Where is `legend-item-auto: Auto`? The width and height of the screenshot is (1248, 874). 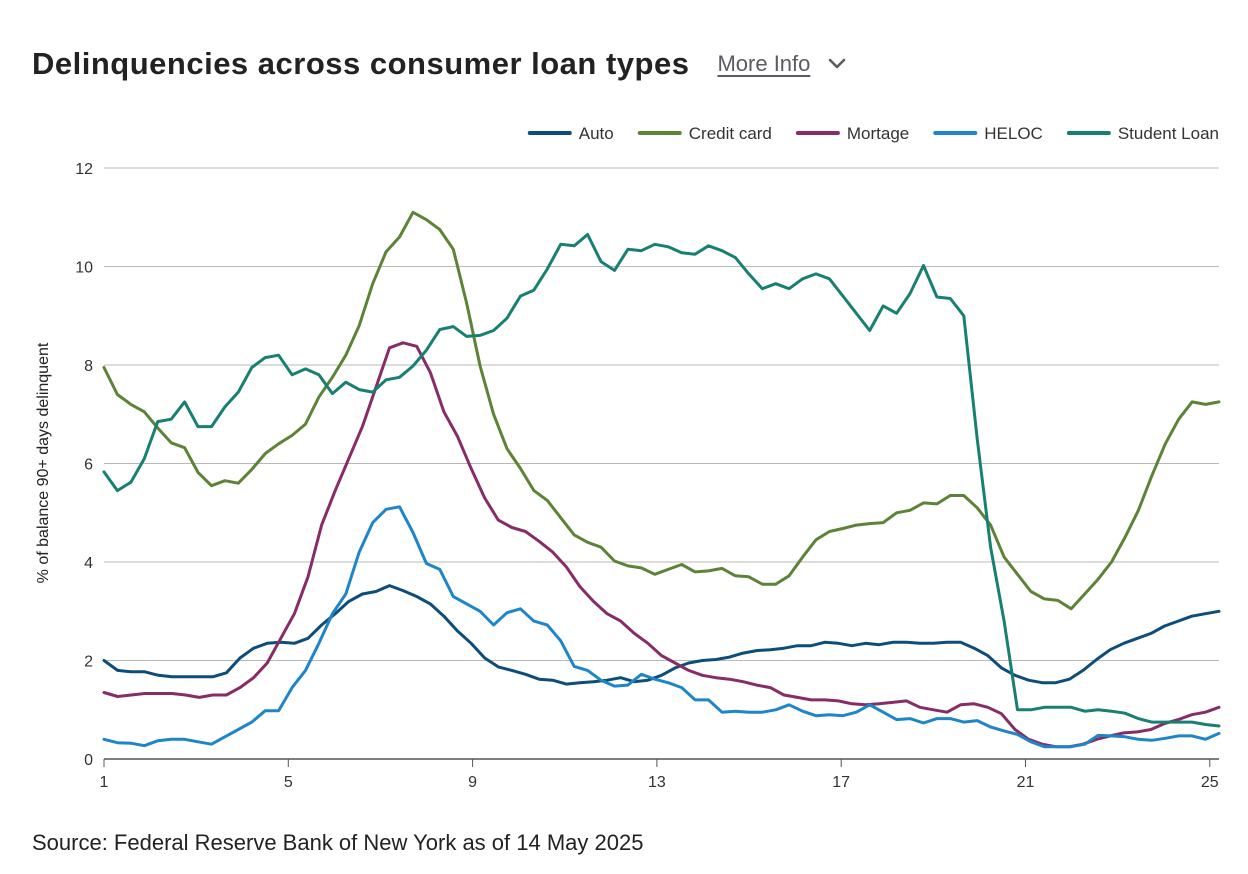 legend-item-auto: Auto is located at coordinates (570, 133).